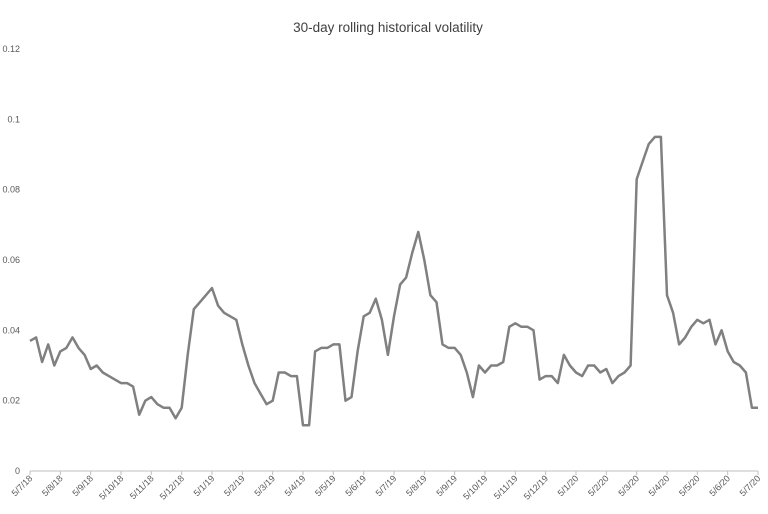 The image size is (768, 514). Describe the element at coordinates (568, 485) in the screenshot. I see `x-tick-label: 5/1/20` at that location.